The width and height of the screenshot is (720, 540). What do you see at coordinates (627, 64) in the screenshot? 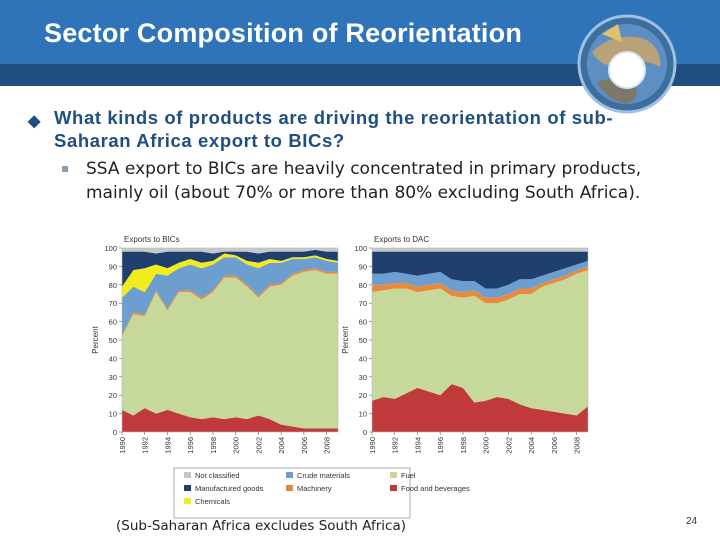
I see `globe-logo-icon` at bounding box center [627, 64].